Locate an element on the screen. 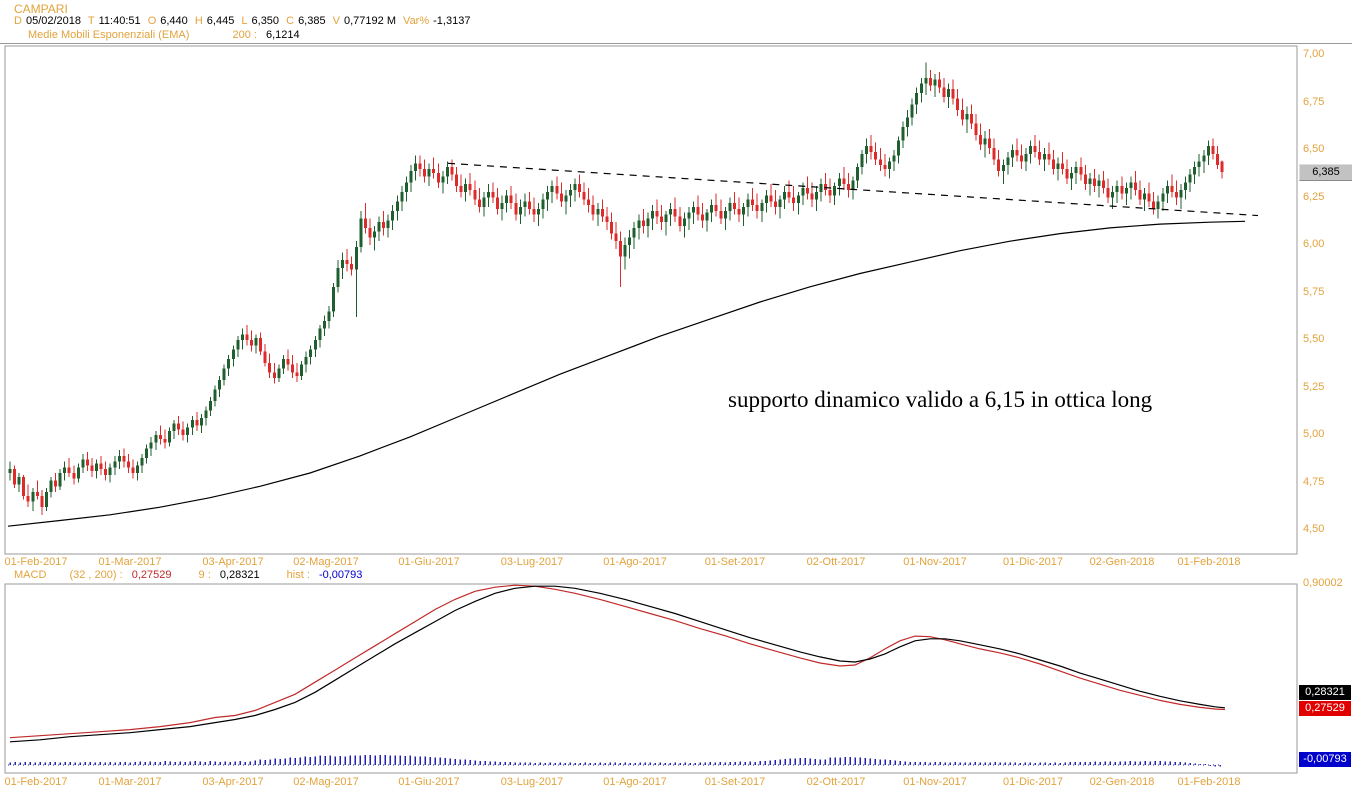 Image resolution: width=1352 pixels, height=800 pixels. price-axis-label: 5,25 is located at coordinates (1314, 386).